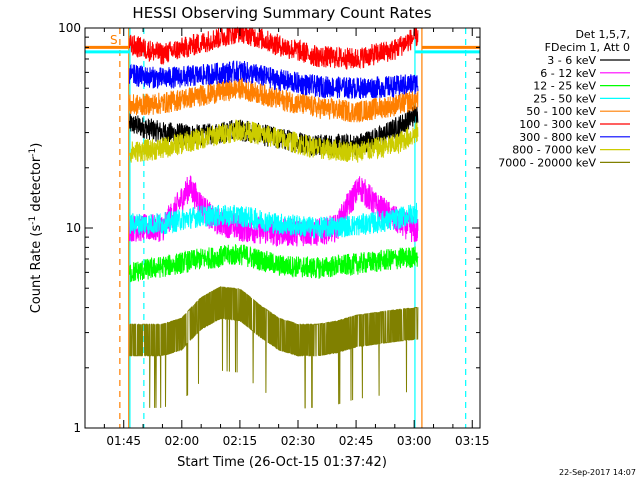 This screenshot has width=640, height=480. What do you see at coordinates (182, 441) in the screenshot?
I see `x-tick-label-1: 02:00` at bounding box center [182, 441].